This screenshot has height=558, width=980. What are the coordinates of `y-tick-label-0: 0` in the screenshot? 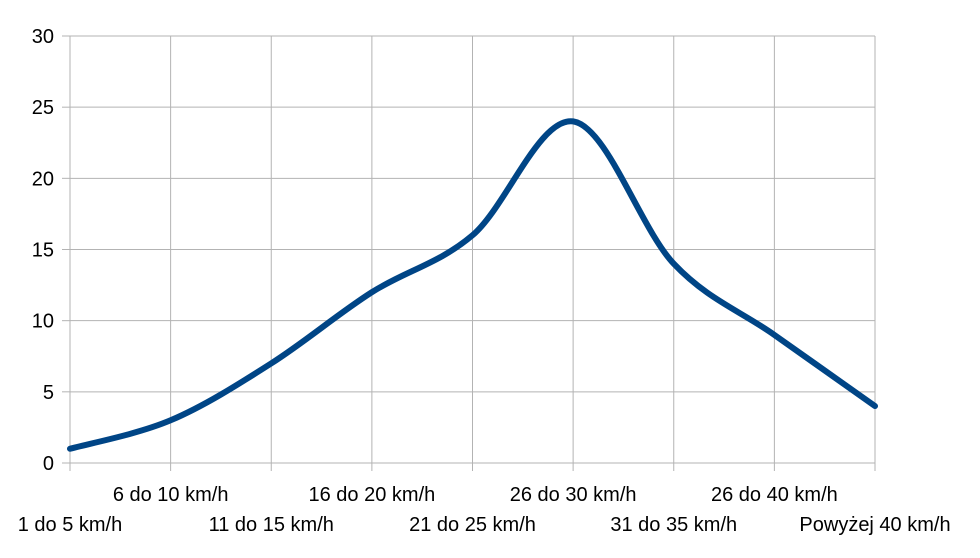 It's located at (48, 464).